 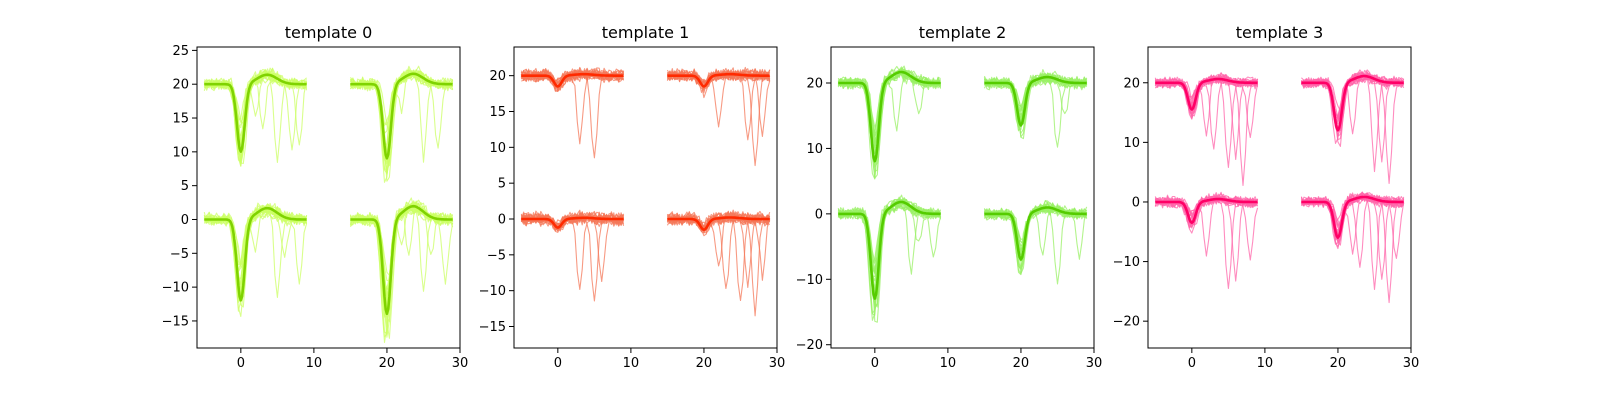 I want to click on x-tick-label-2-1: 10, so click(x=948, y=363).